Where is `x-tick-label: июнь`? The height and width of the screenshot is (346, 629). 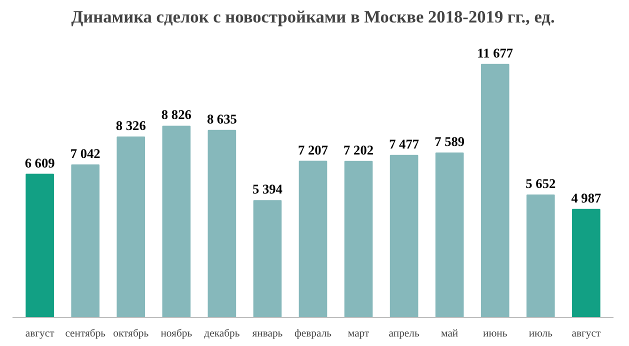
x-tick-label: июнь is located at coordinates (495, 334).